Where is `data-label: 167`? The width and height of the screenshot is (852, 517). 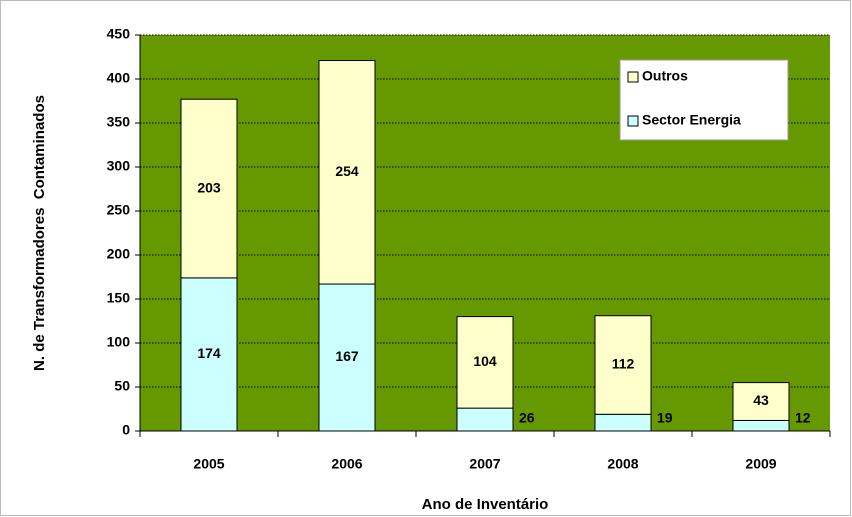
data-label: 167 is located at coordinates (347, 356).